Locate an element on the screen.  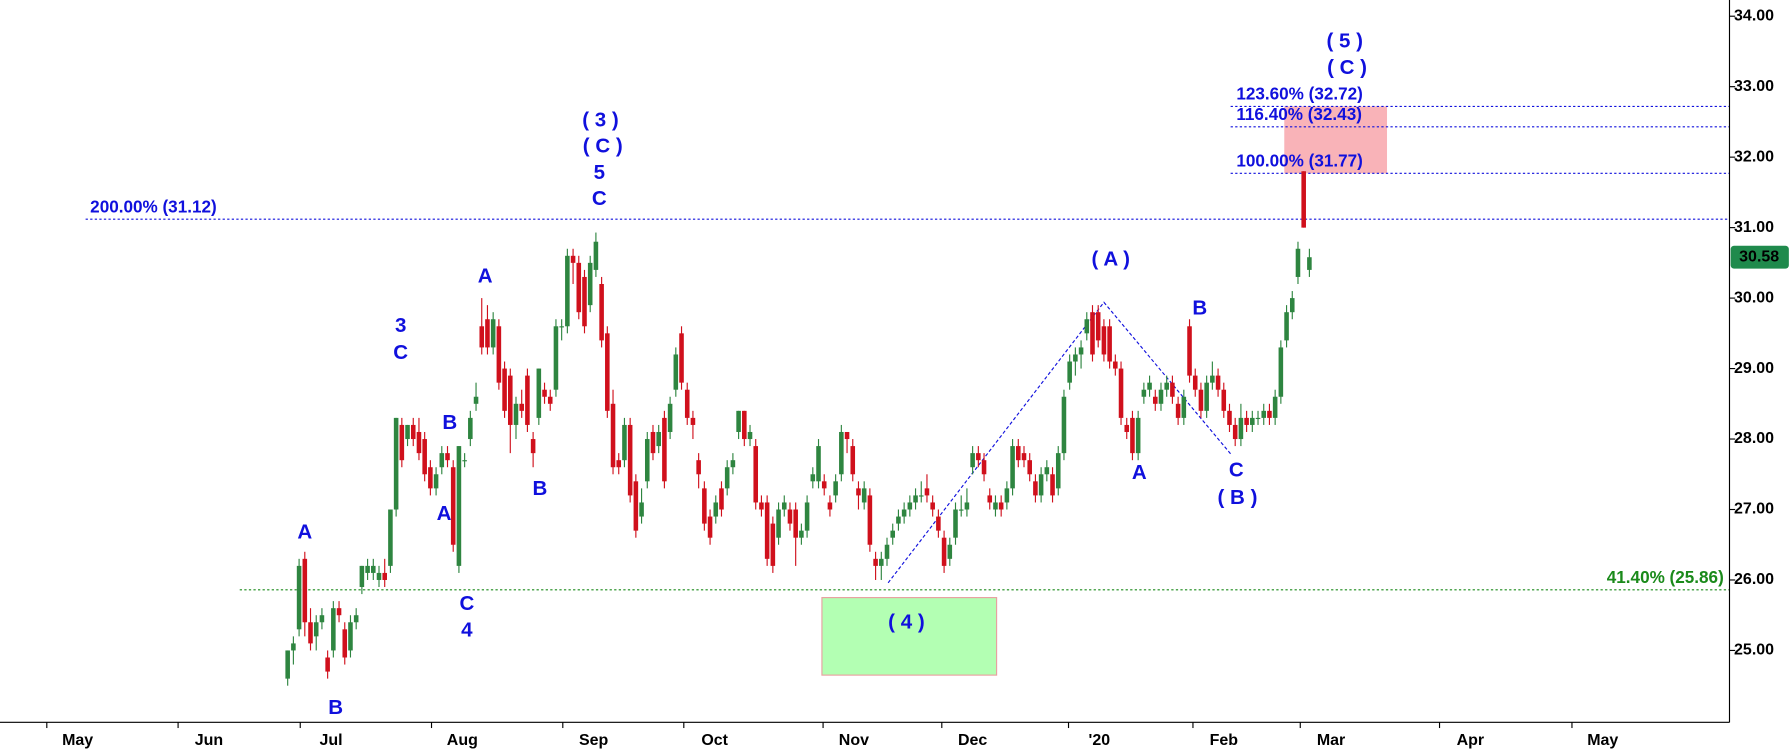
x-tick-label: May is located at coordinates (1602, 740).